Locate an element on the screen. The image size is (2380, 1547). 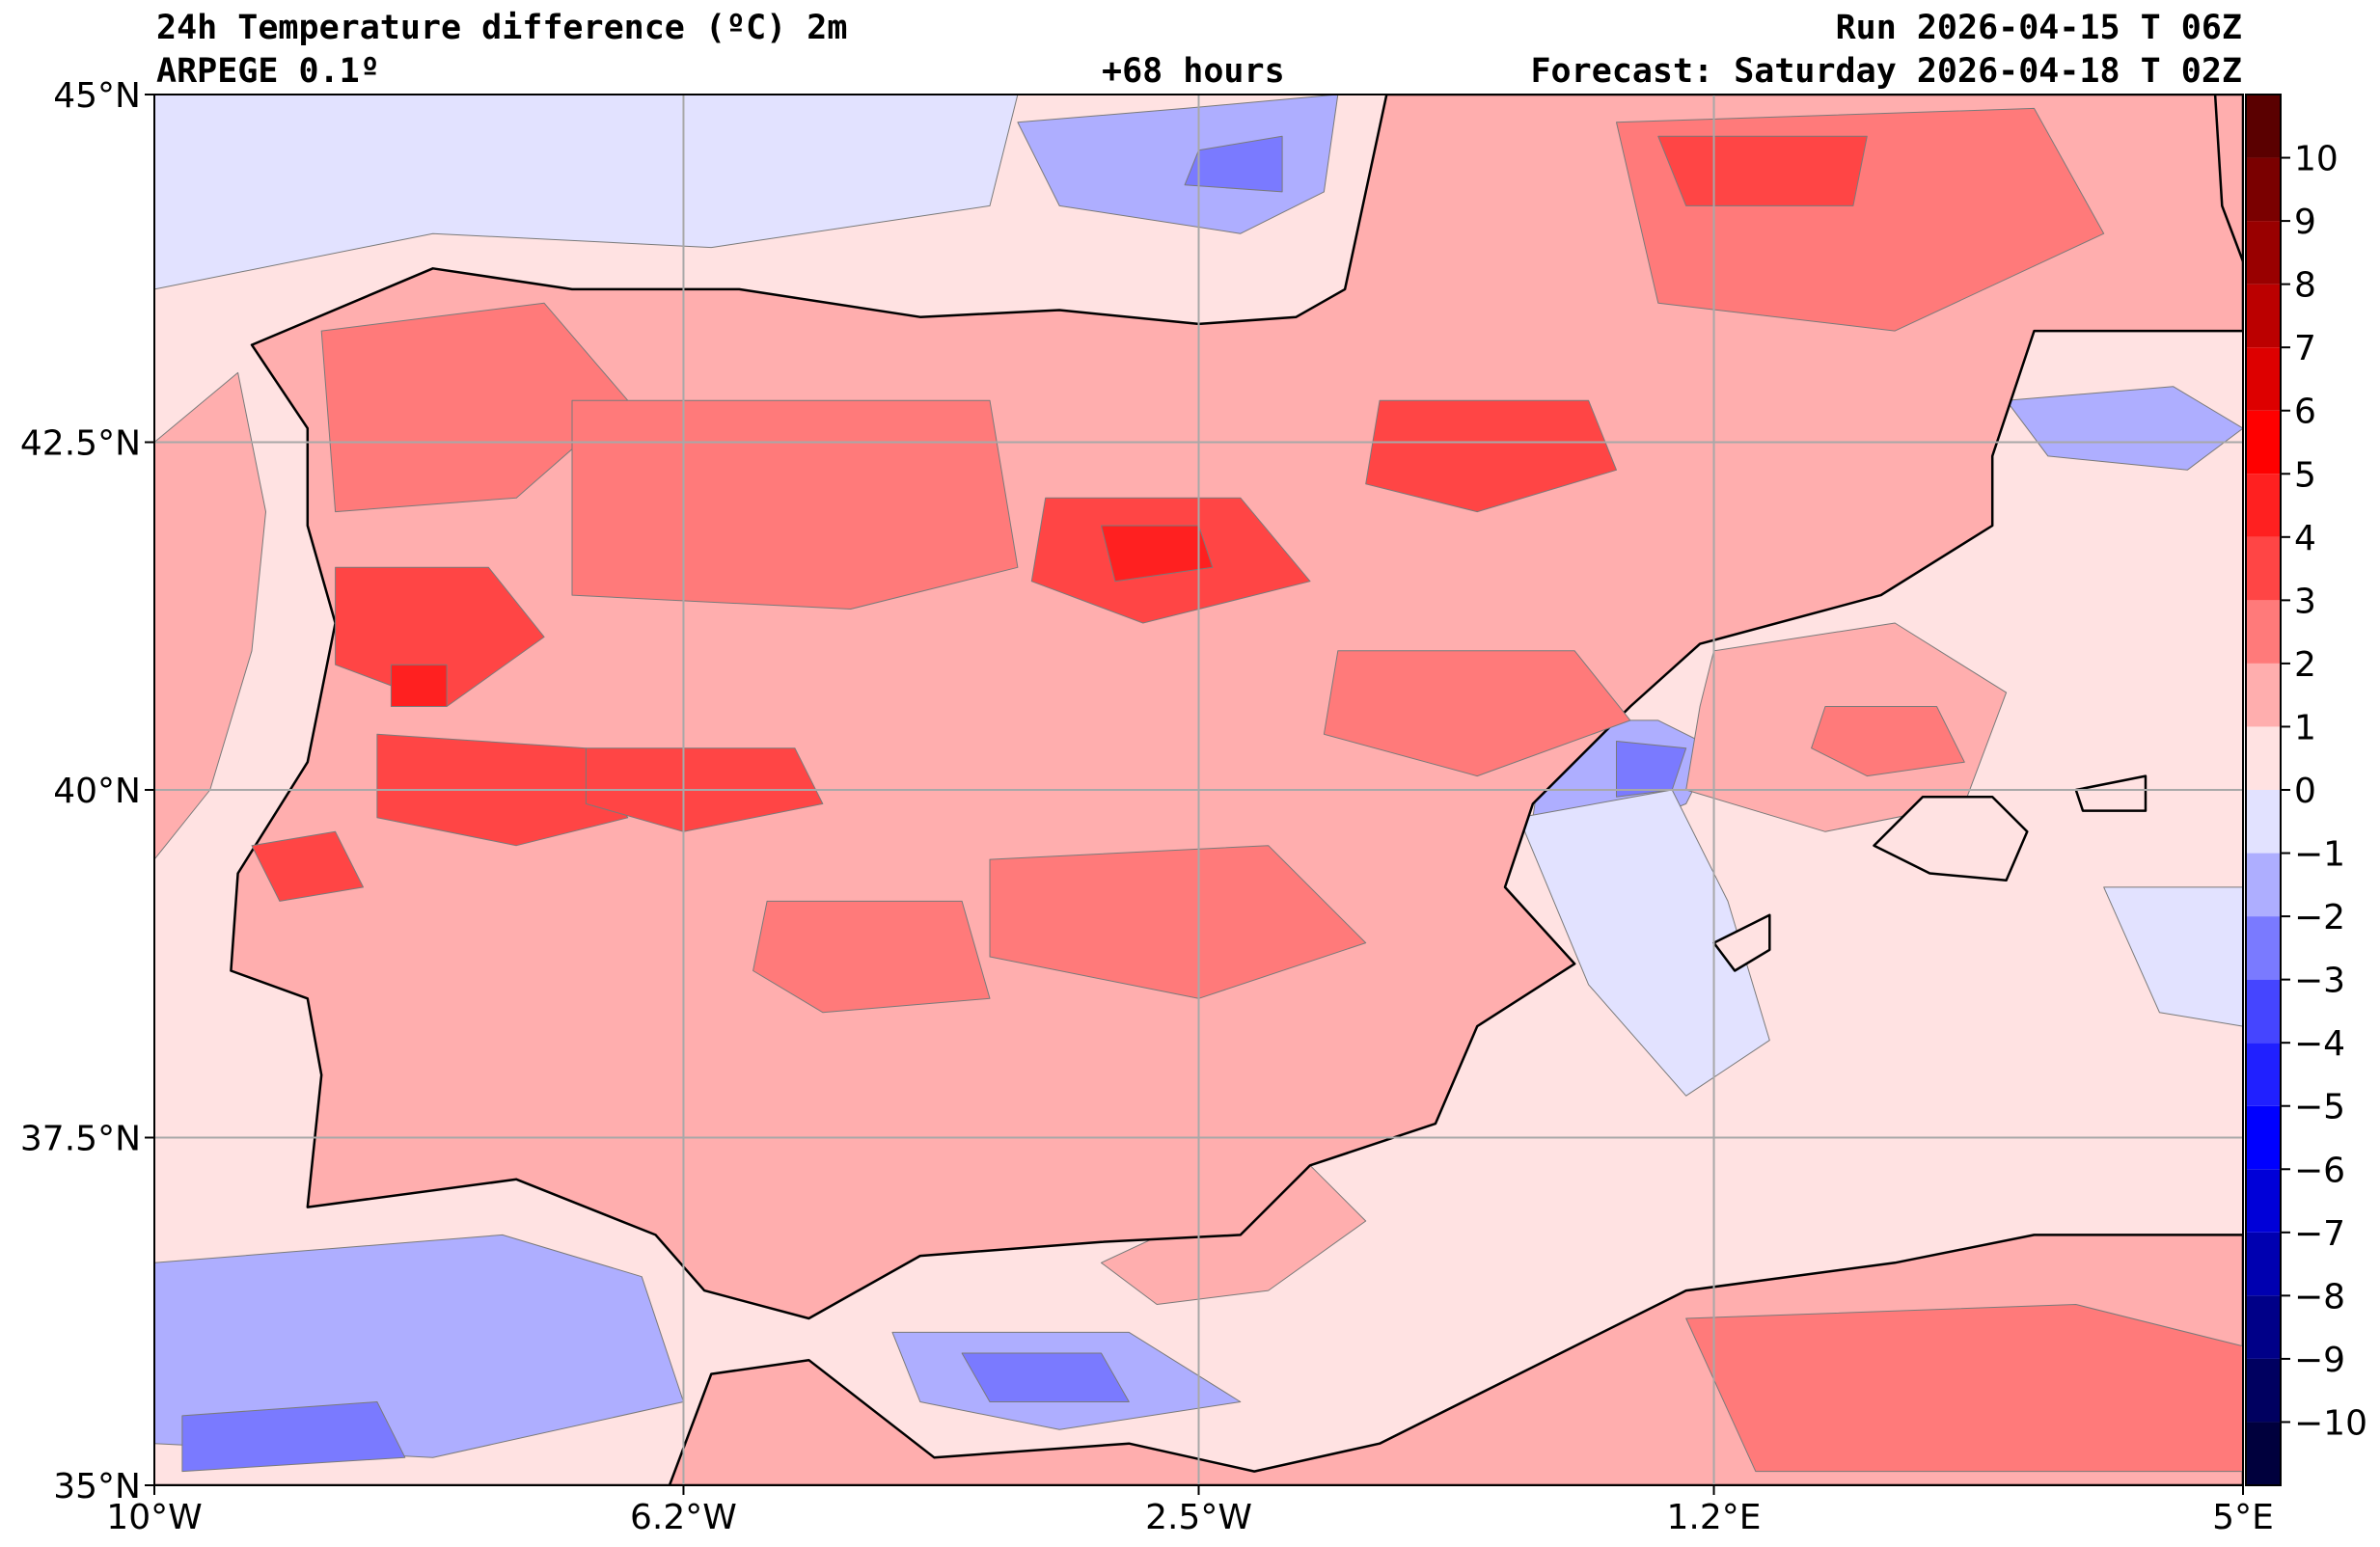
colorbar-tick-label: −2 is located at coordinates (2320, 917).